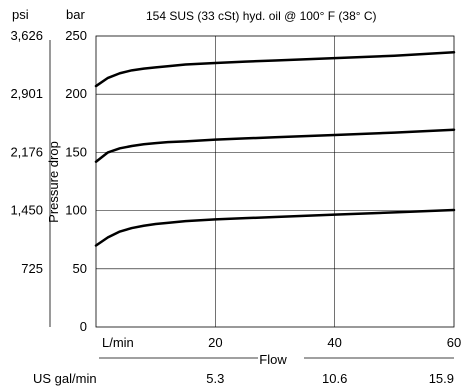  I want to click on y-unit-bar: bar, so click(75, 14).